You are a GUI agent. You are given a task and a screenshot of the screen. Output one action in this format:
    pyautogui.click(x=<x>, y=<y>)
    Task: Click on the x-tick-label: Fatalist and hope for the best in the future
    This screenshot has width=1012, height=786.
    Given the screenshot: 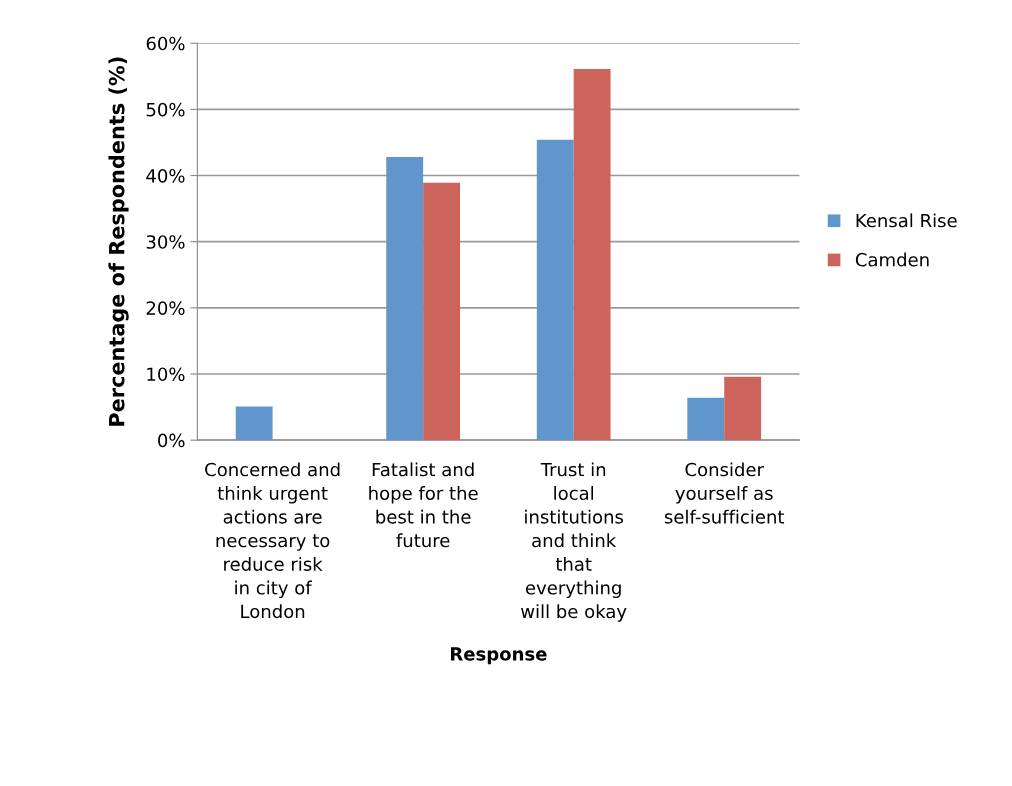 What is the action you would take?
    pyautogui.click(x=423, y=505)
    